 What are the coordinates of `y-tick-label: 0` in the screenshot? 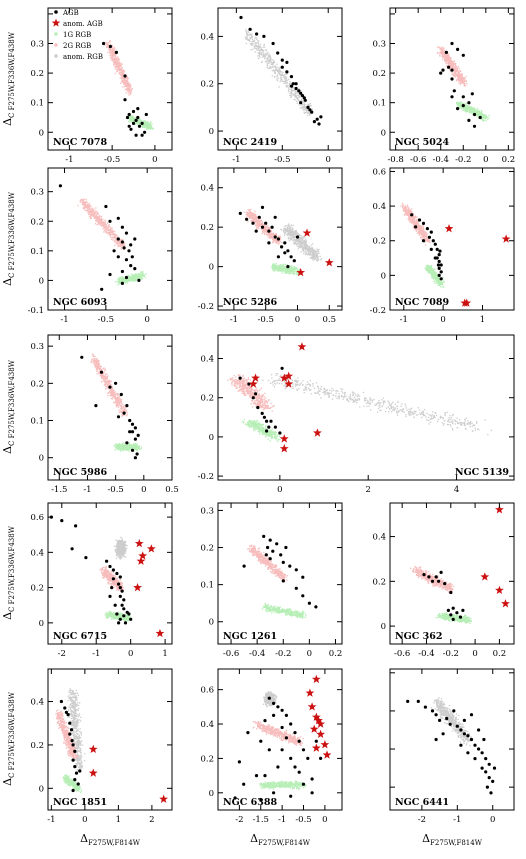 It's located at (211, 623).